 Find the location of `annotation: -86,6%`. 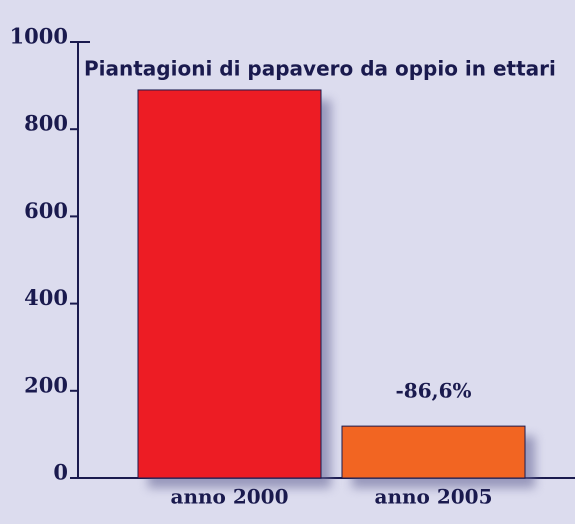

annotation: -86,6% is located at coordinates (433, 391).